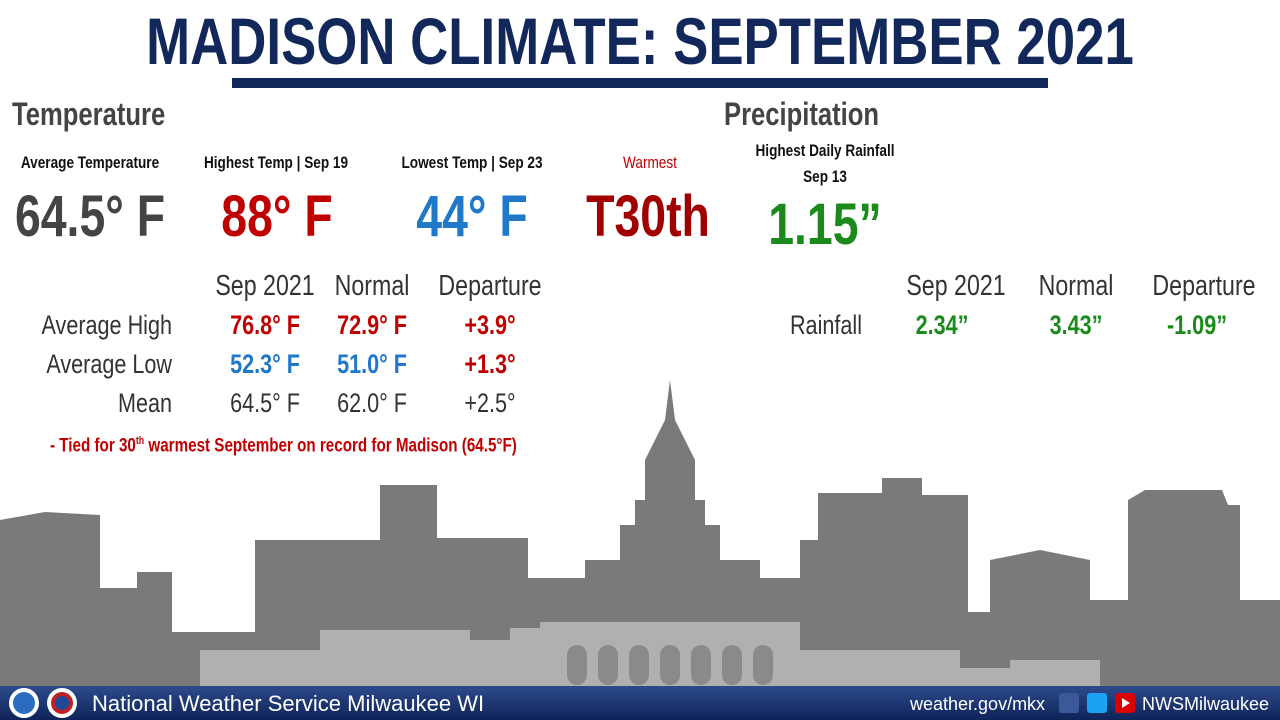  I want to click on cell: 76.8° F, so click(265, 325).